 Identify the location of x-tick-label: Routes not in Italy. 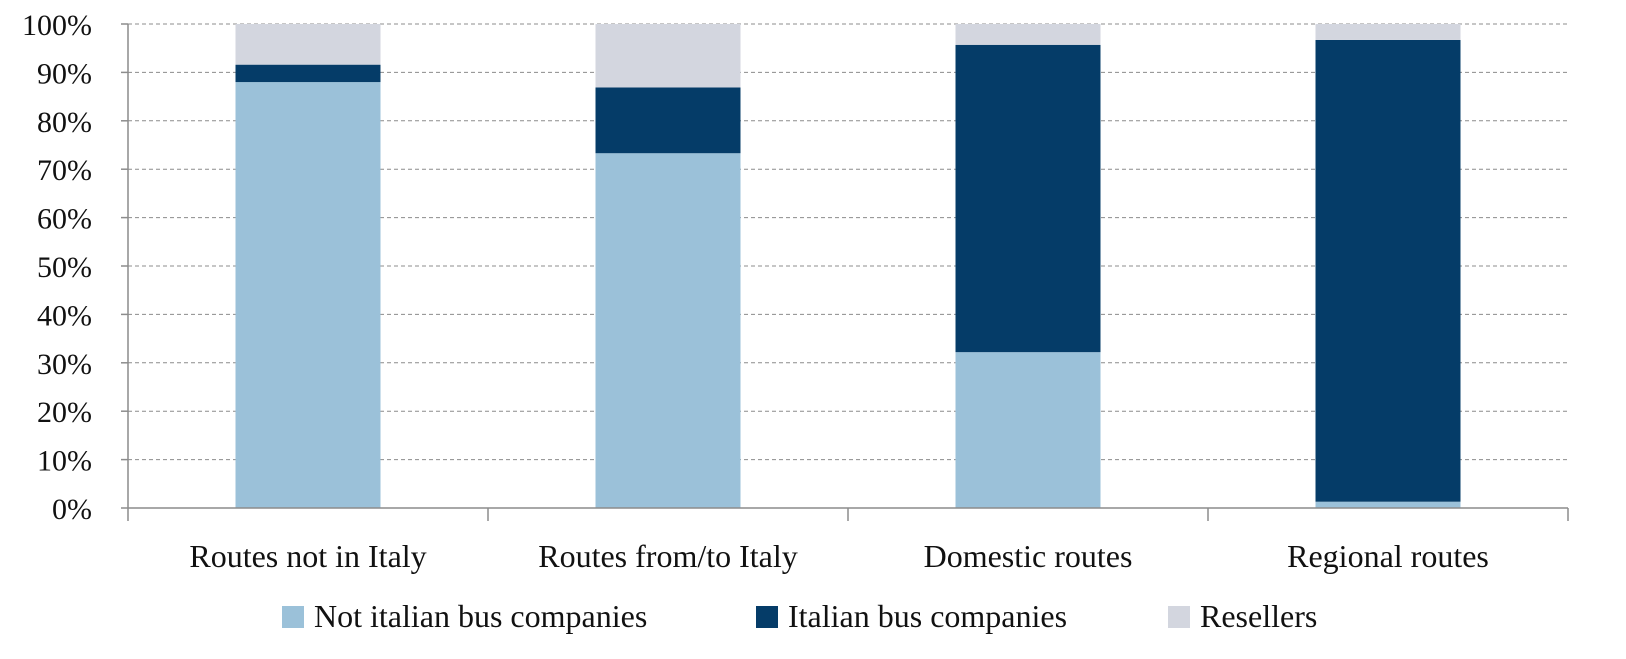
(307, 556).